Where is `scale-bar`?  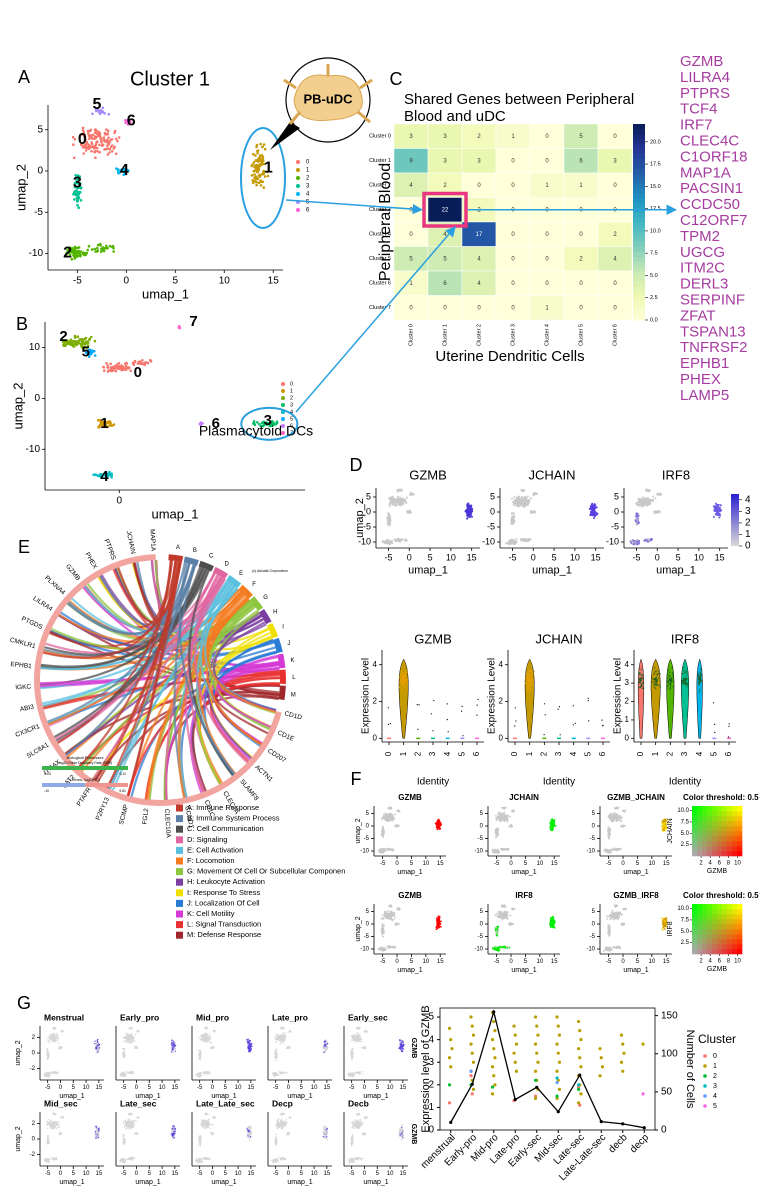
scale-bar is located at coordinates (106, 785).